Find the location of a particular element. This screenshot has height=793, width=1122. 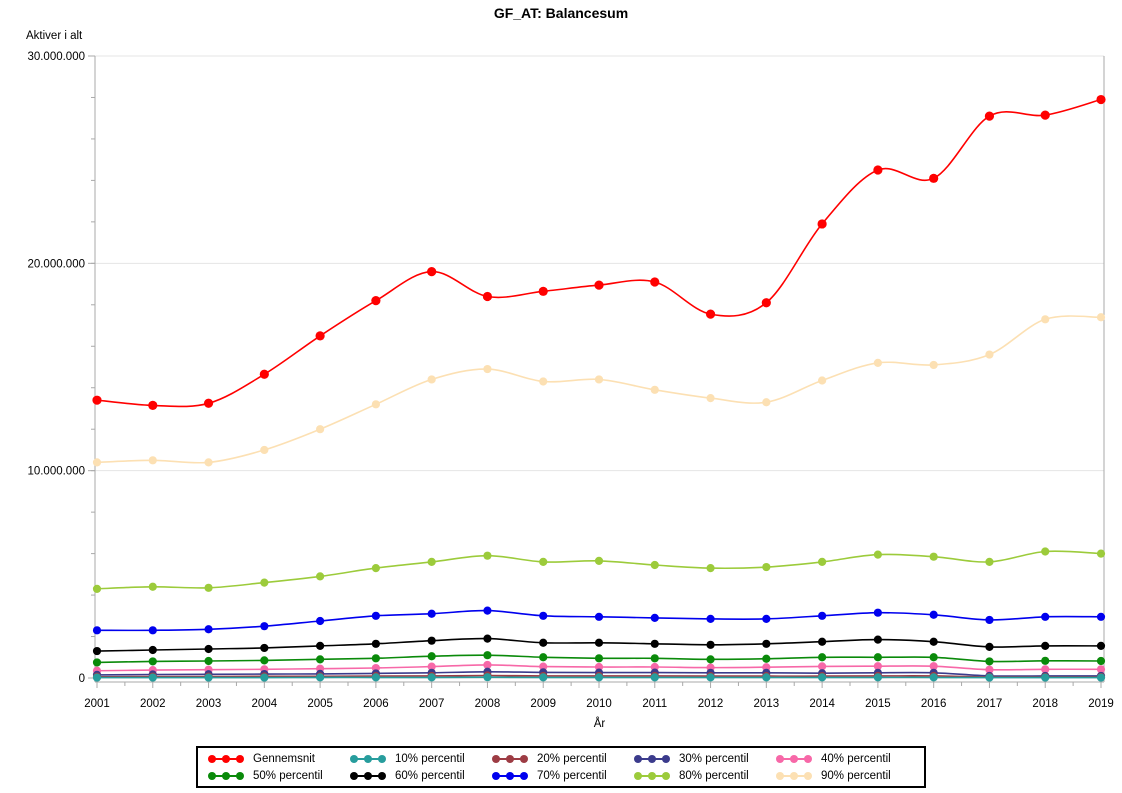

y-tick-label: 10.000.000 is located at coordinates (56, 472).